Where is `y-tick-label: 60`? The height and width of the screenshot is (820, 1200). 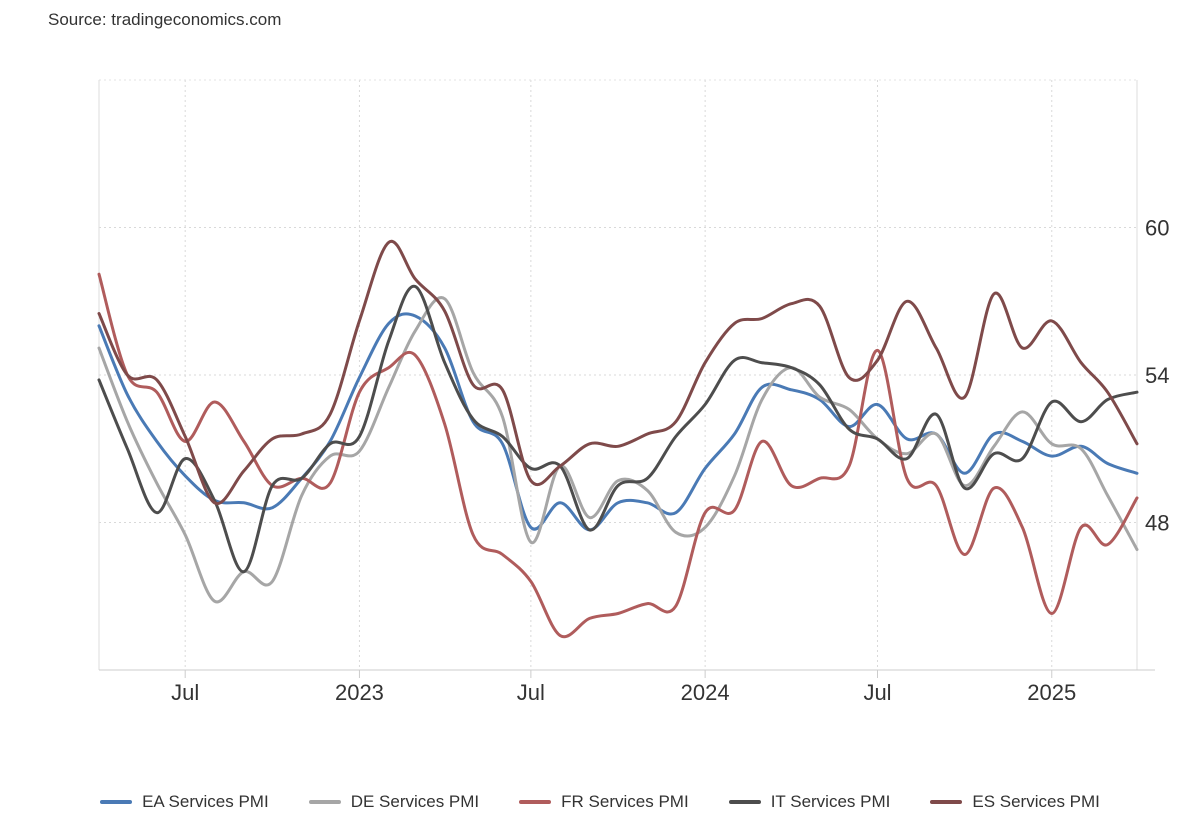 y-tick-label: 60 is located at coordinates (1157, 228).